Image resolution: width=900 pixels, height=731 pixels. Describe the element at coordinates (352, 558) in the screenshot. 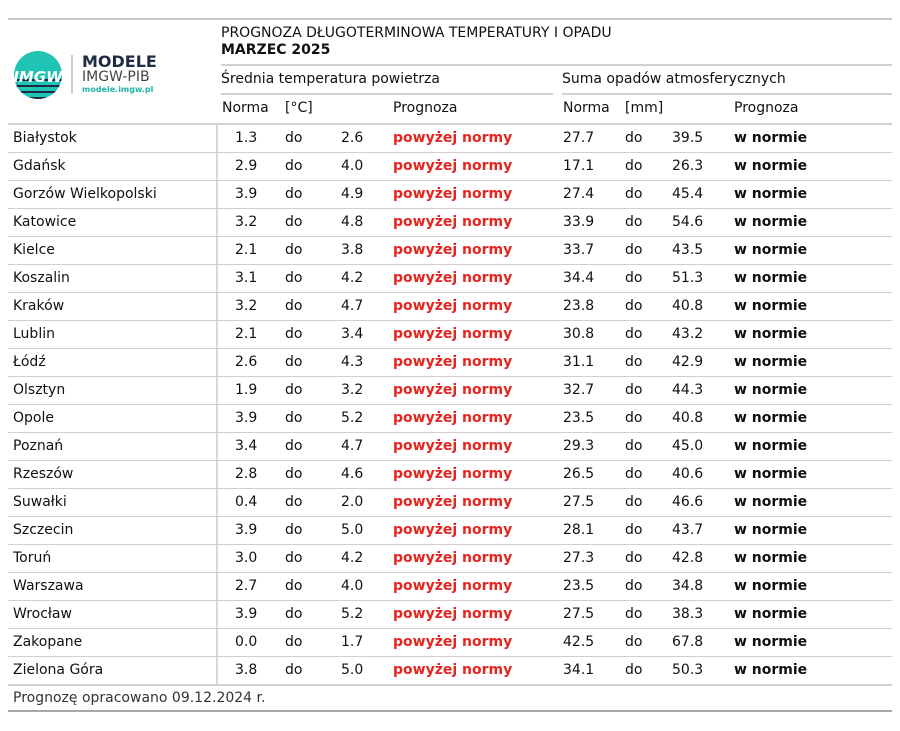

I see `temp-high: 4.2` at that location.